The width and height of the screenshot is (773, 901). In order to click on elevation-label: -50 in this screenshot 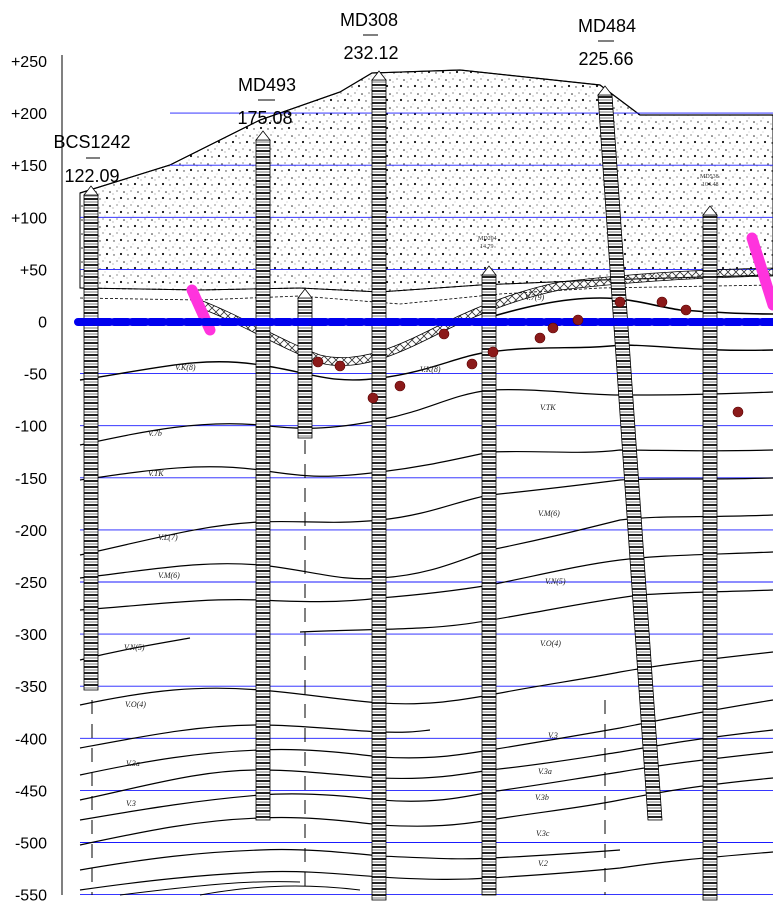, I will do `click(35, 375)`.